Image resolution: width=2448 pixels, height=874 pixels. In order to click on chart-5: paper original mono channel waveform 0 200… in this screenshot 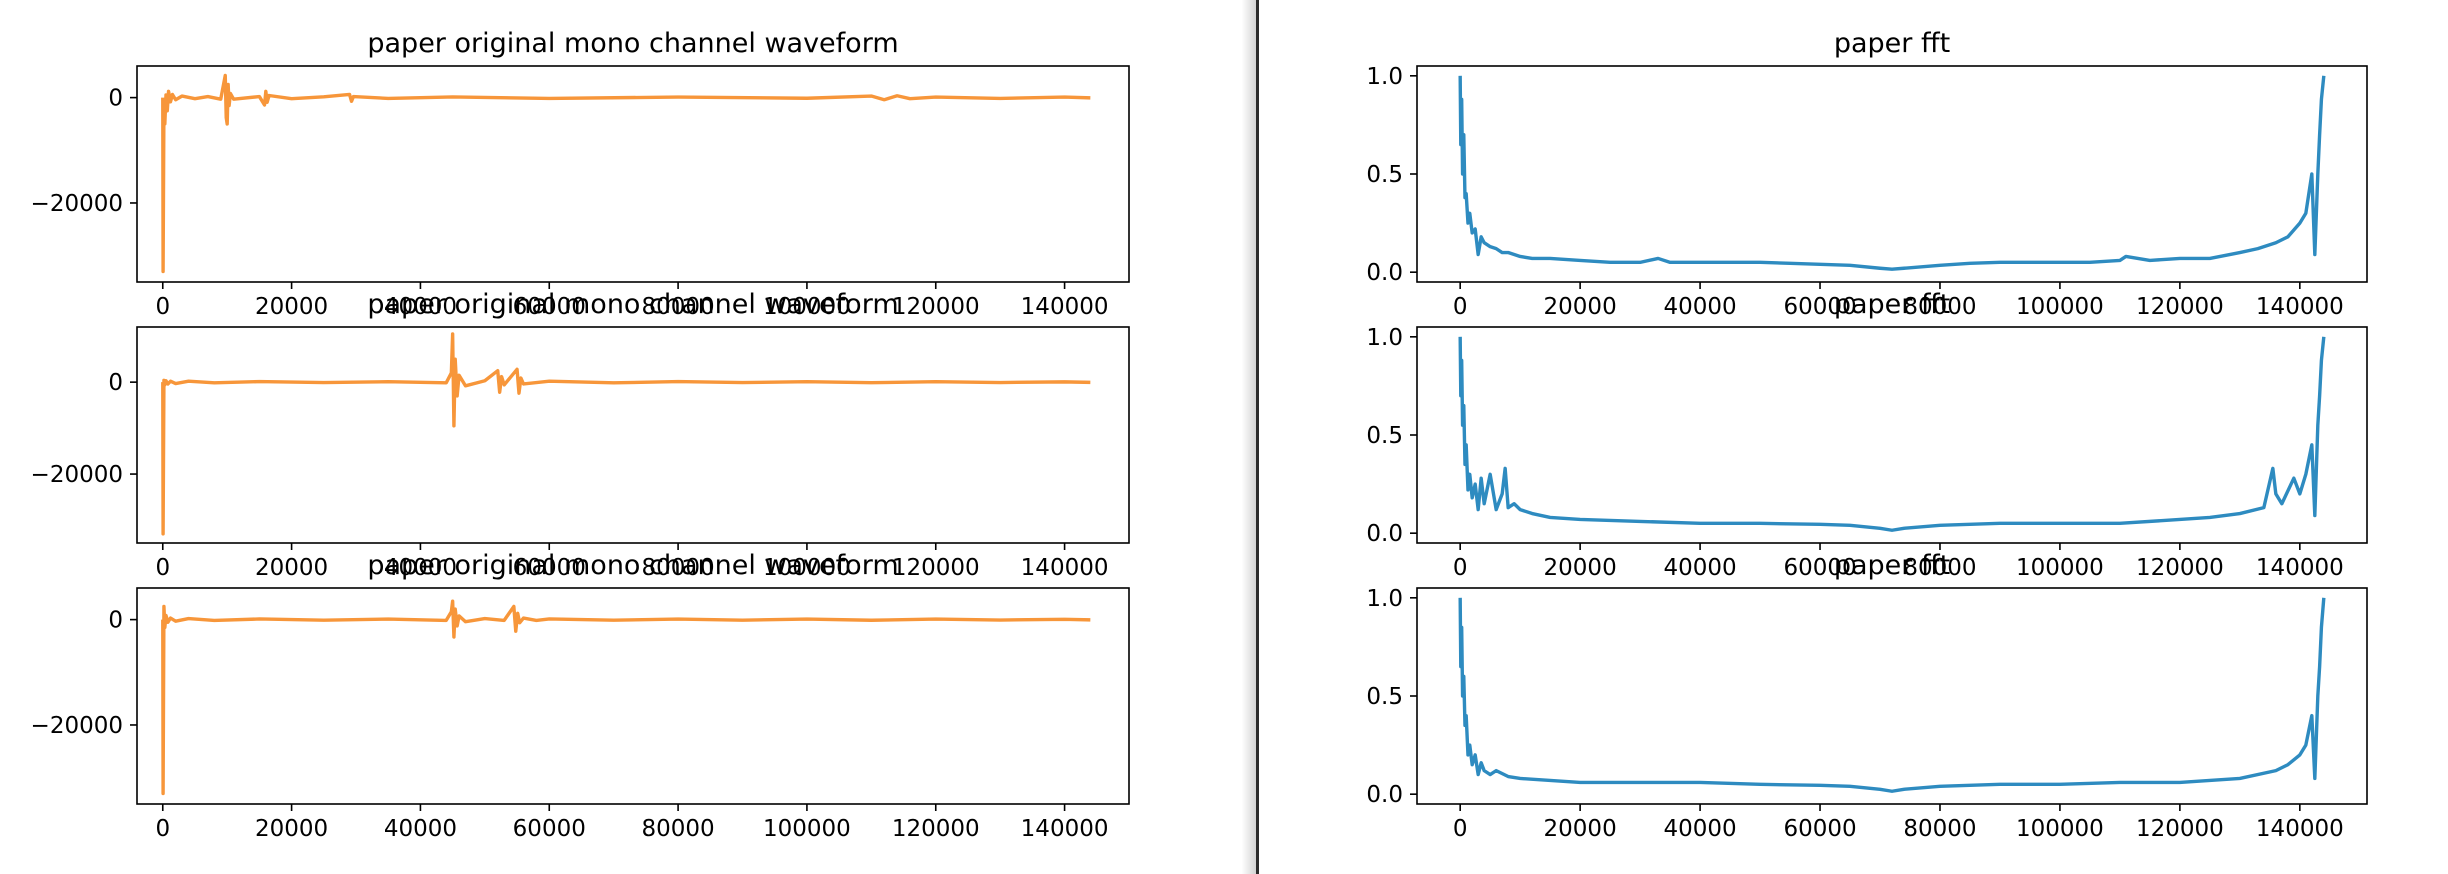, I will do `click(580, 696)`.